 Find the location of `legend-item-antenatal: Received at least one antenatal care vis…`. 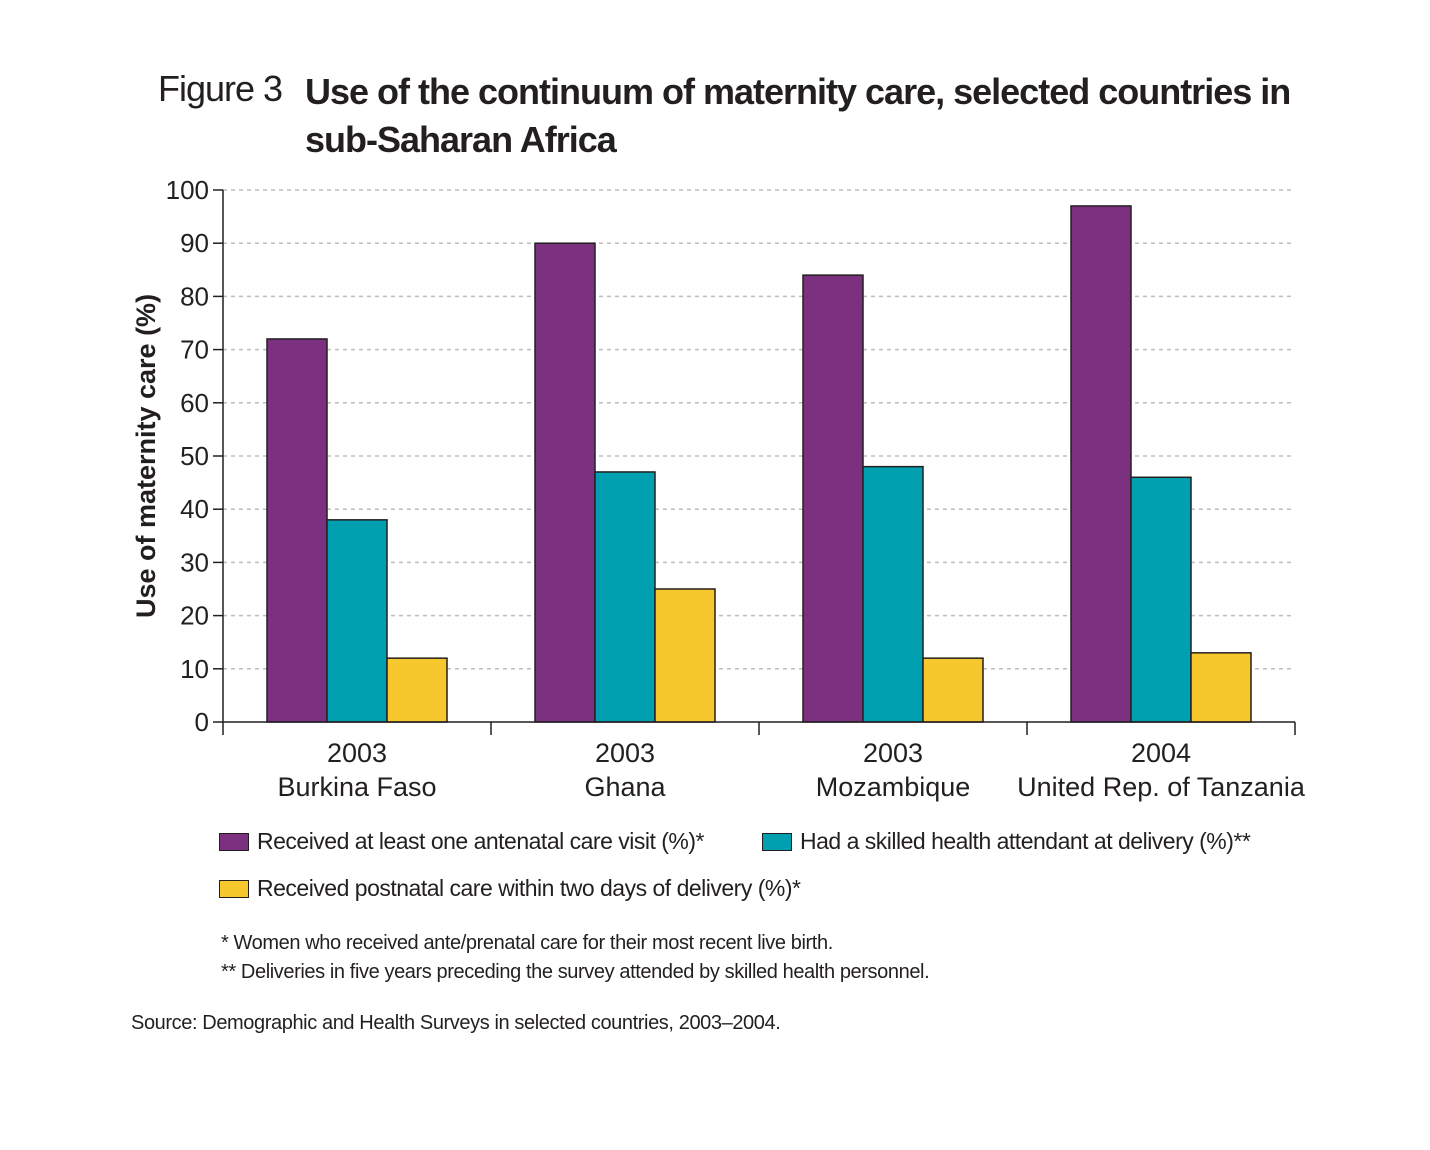

legend-item-antenatal: Received at least one antenatal care vis… is located at coordinates (461, 841).